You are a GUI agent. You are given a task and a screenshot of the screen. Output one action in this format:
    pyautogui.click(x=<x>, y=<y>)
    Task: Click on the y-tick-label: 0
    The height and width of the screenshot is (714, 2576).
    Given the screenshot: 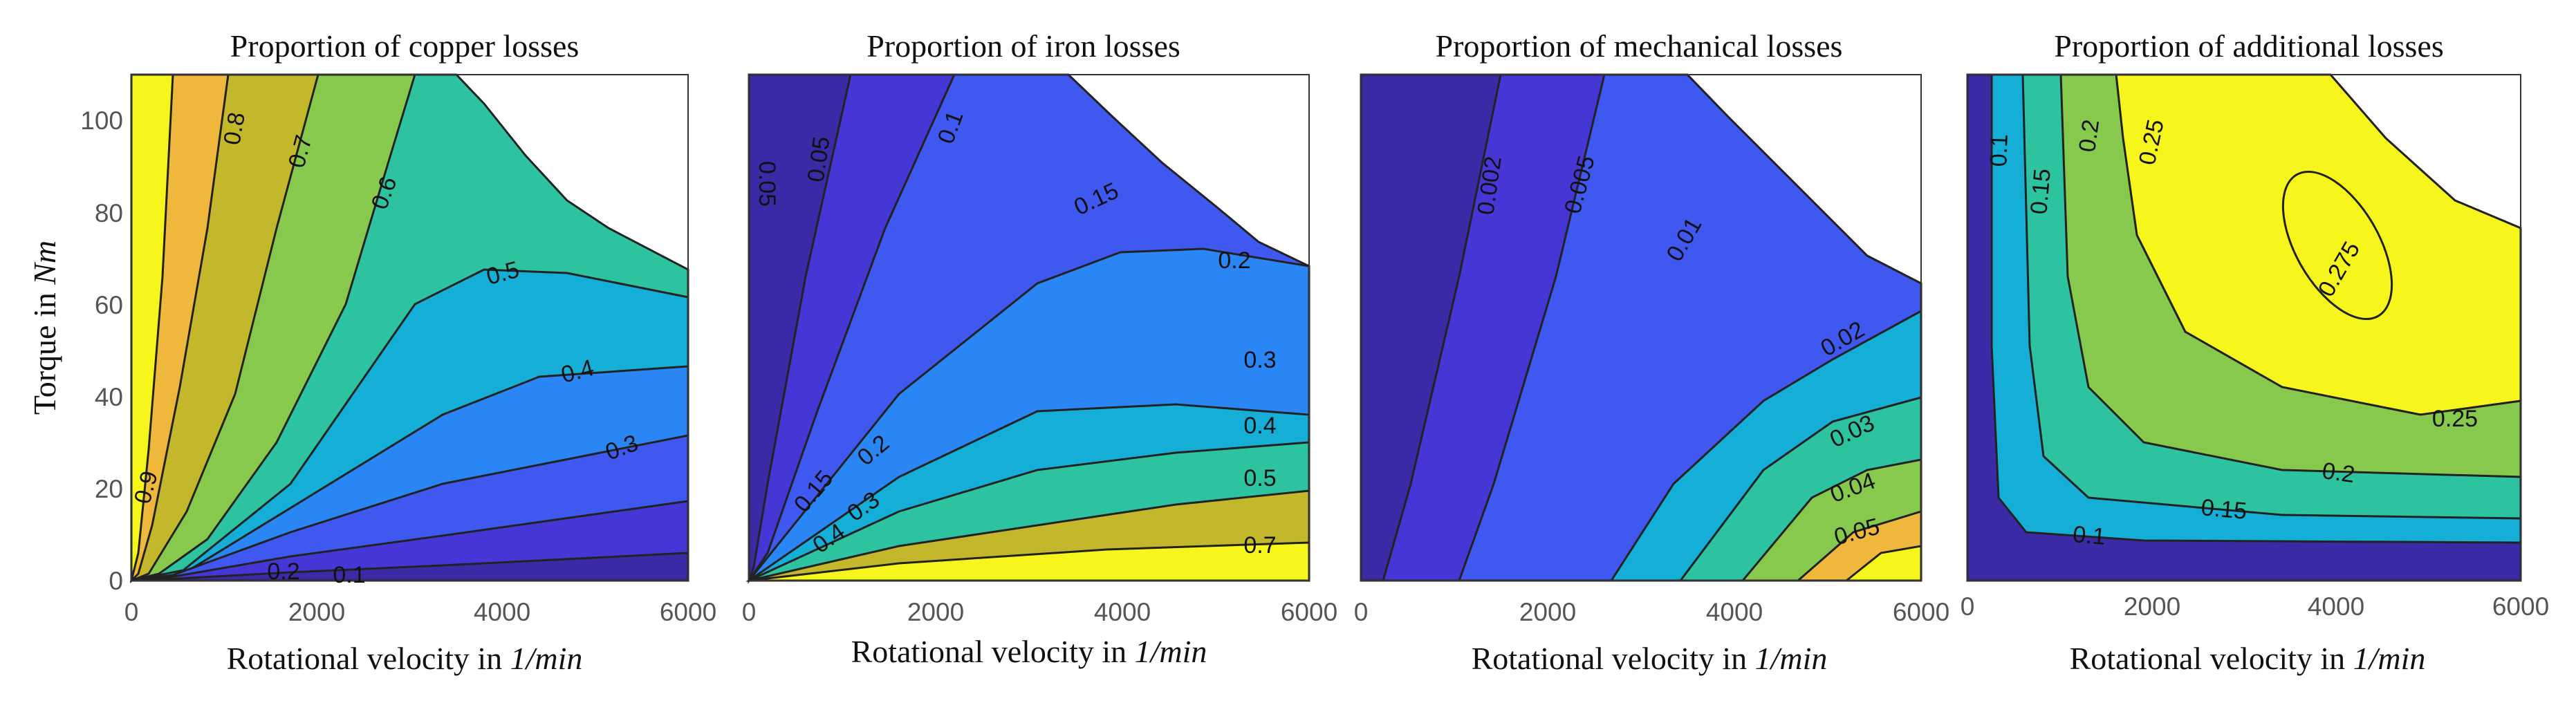 What is the action you would take?
    pyautogui.click(x=116, y=581)
    